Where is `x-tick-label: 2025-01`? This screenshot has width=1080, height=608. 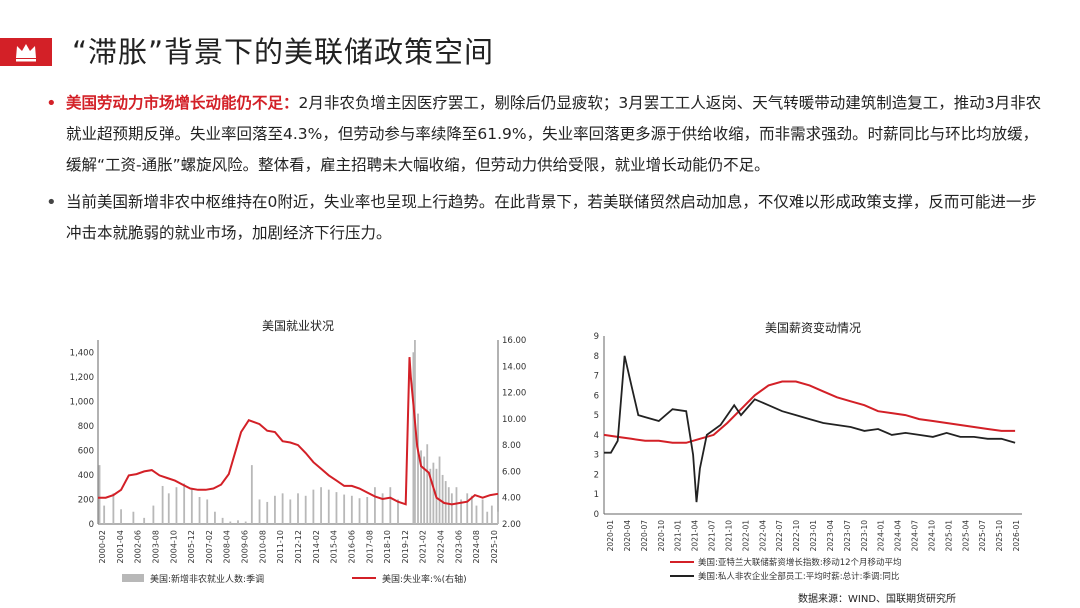 x-tick-label: 2025-01 is located at coordinates (948, 536).